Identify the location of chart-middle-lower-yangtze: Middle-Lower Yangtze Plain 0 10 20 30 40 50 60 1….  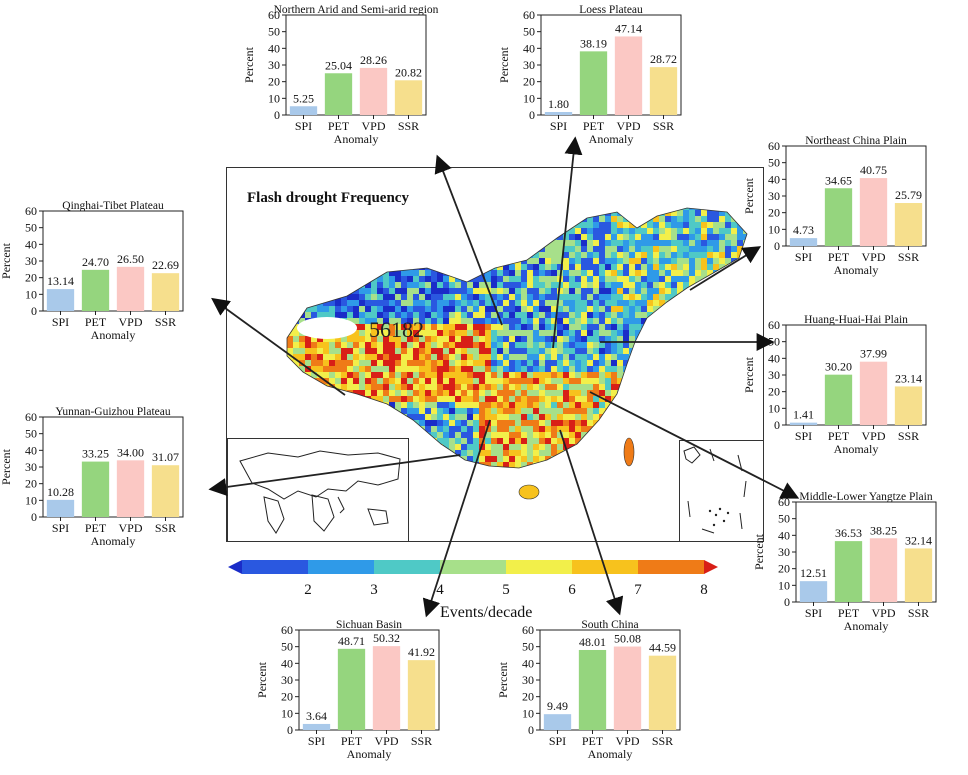
(848, 561).